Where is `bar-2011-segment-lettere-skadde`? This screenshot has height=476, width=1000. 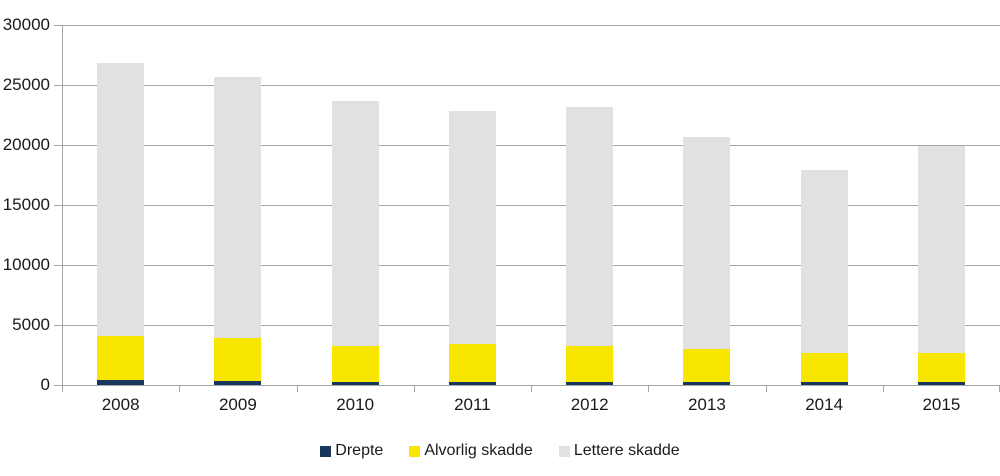 bar-2011-segment-lettere-skadde is located at coordinates (472, 227).